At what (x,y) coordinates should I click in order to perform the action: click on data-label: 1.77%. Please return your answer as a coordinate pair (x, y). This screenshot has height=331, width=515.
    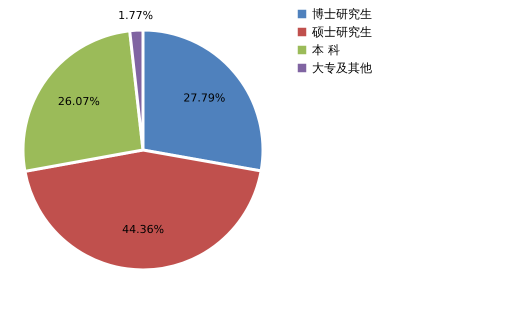
    Looking at the image, I should click on (136, 15).